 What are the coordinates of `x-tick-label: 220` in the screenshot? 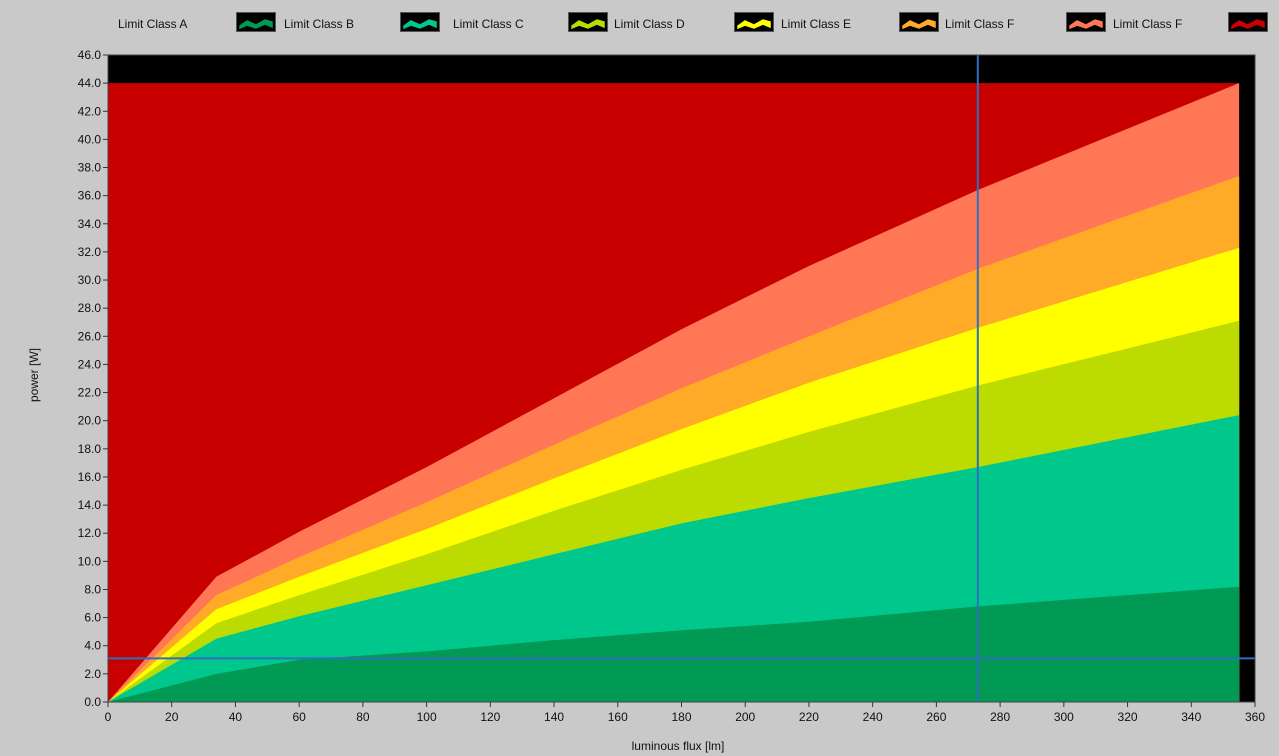 It's located at (809, 717).